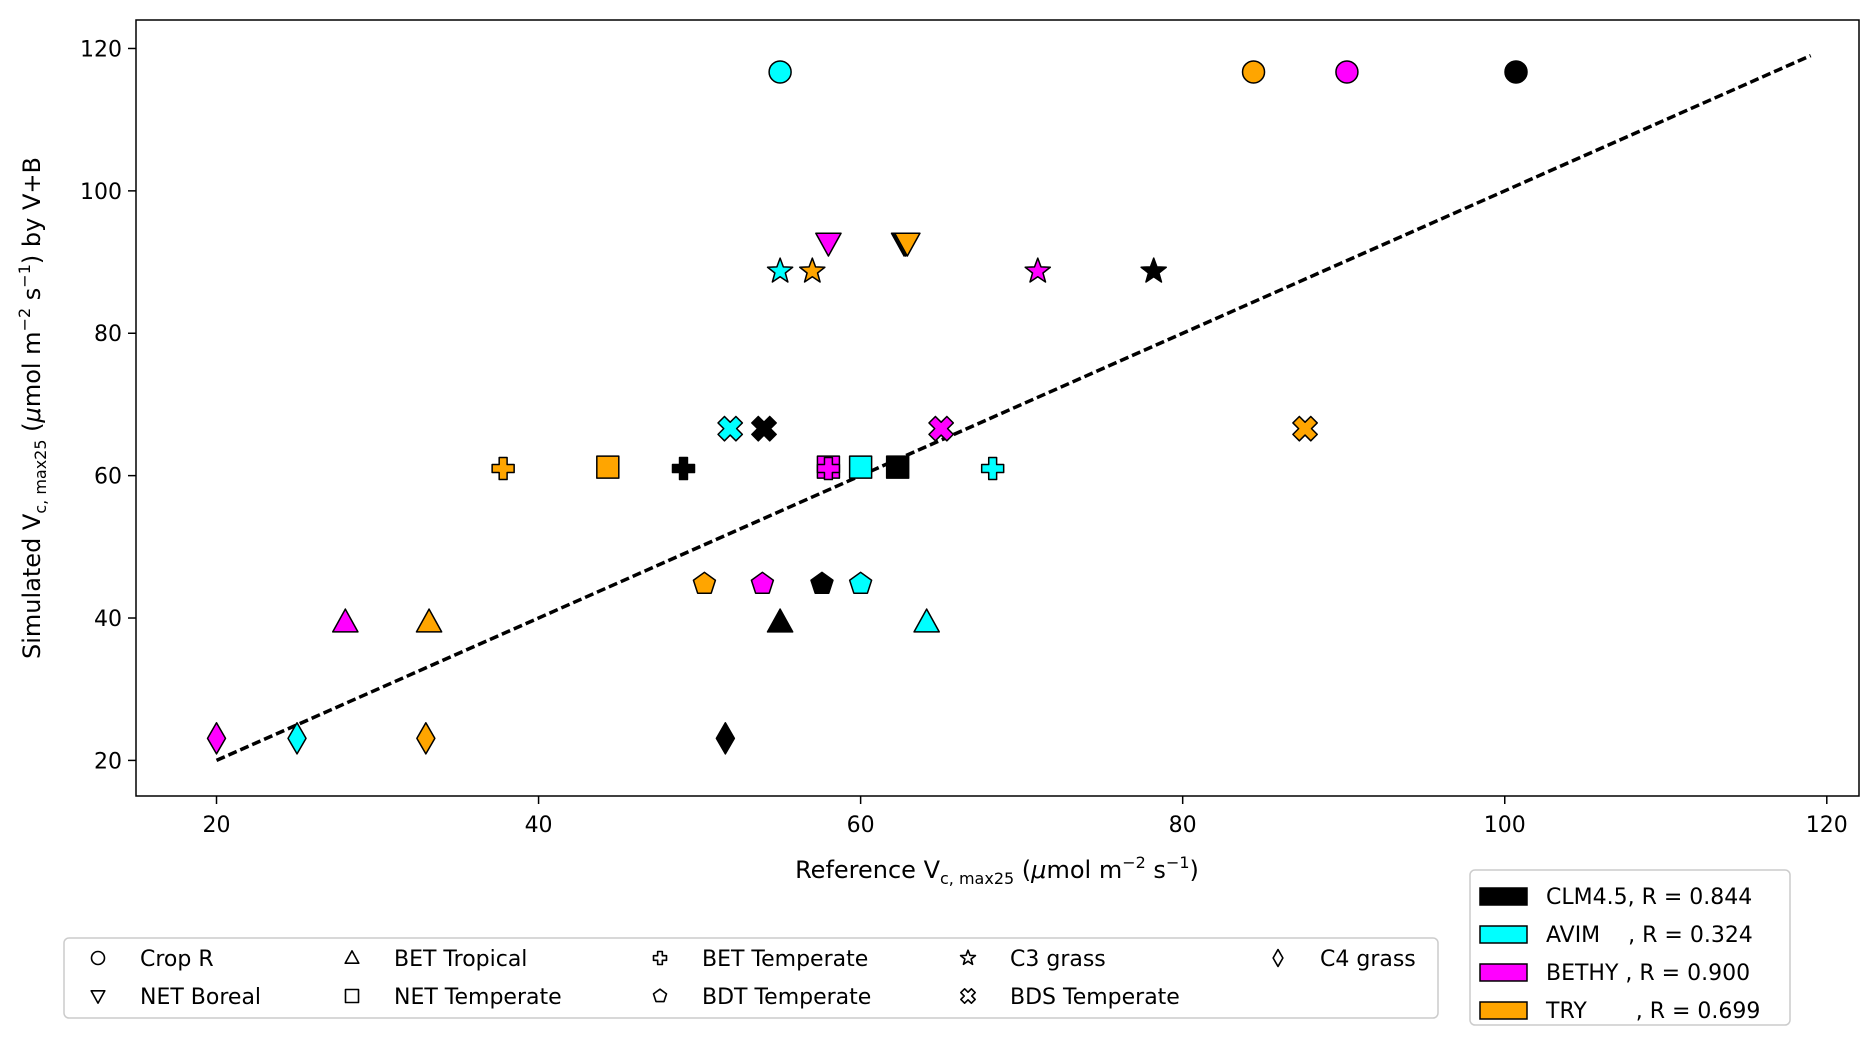 The width and height of the screenshot is (1872, 1046). I want to click on point-bethy-plus, so click(828, 468).